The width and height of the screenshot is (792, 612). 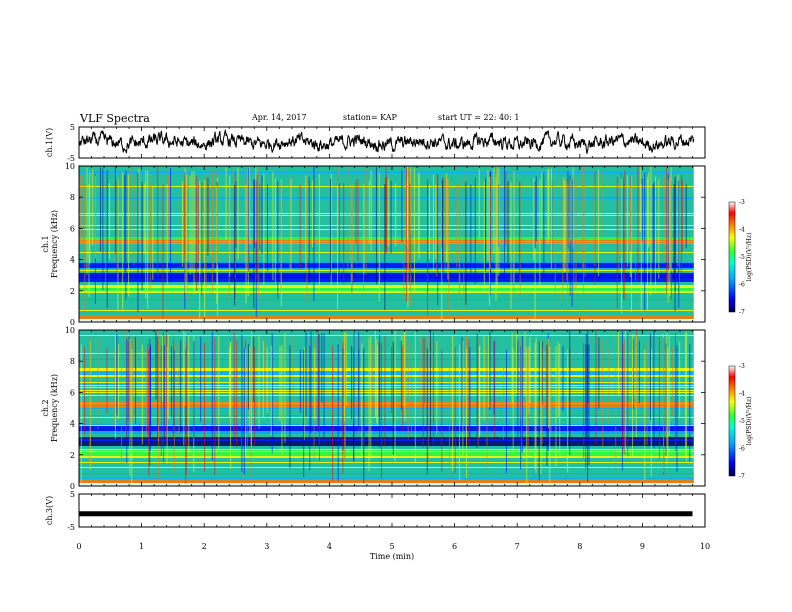 What do you see at coordinates (370, 117) in the screenshot?
I see `station-label: station= KAP` at bounding box center [370, 117].